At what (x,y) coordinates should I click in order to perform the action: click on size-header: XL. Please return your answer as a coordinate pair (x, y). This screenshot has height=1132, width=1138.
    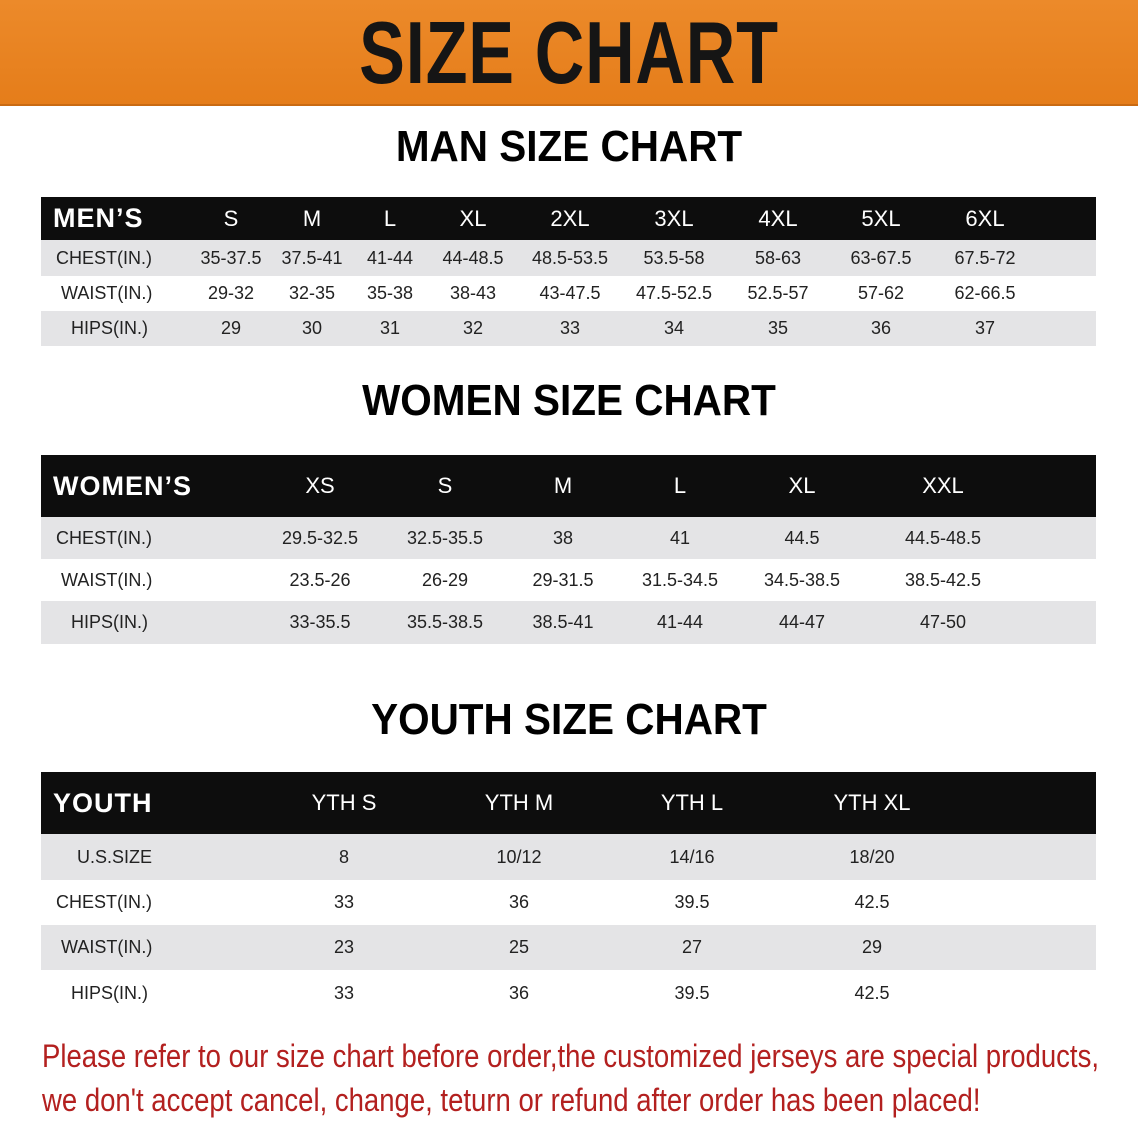
    Looking at the image, I should click on (802, 485).